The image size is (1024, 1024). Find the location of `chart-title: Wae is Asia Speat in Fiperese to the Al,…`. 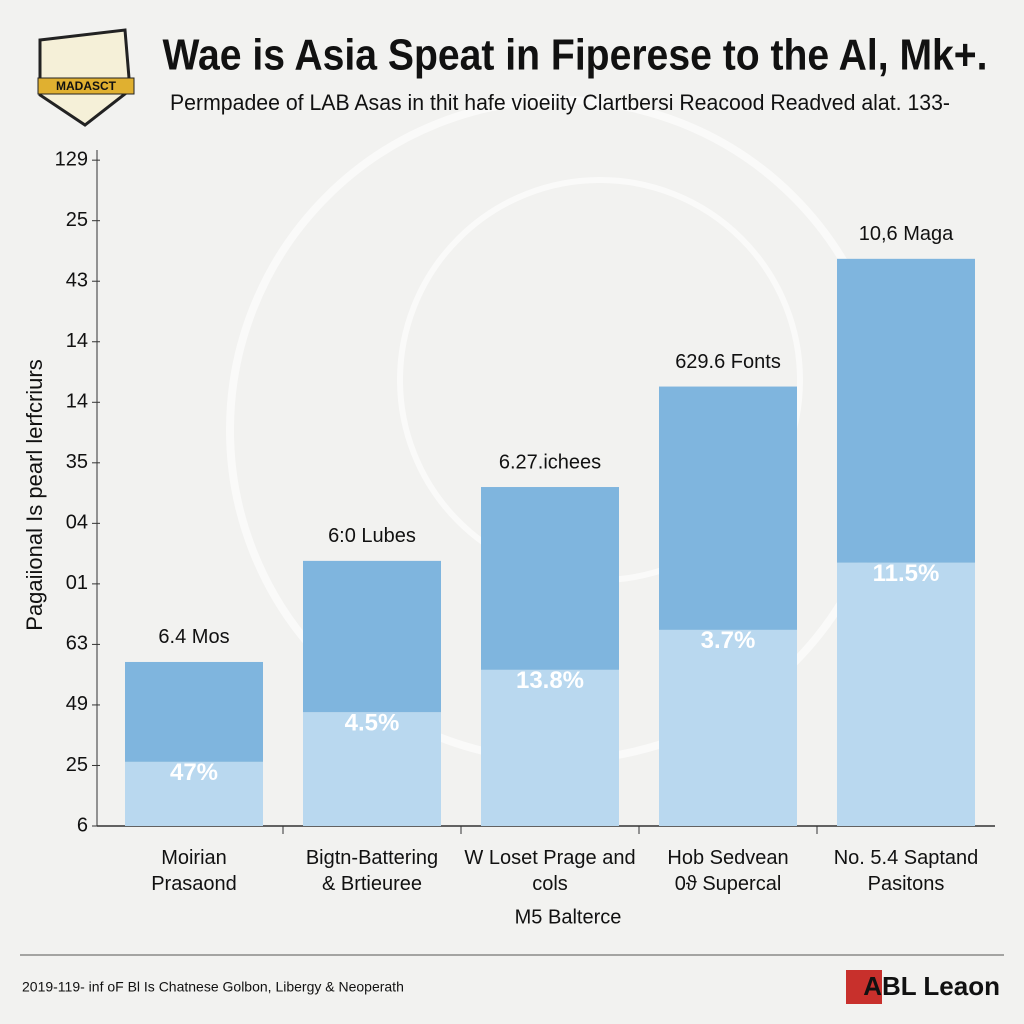

chart-title: Wae is Asia Speat in Fiperese to the Al,… is located at coordinates (575, 55).